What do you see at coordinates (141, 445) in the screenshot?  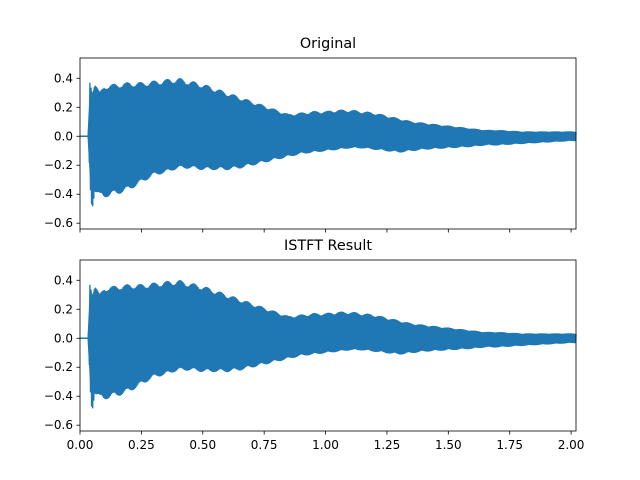 I see `x-tick-label: 0.25` at bounding box center [141, 445].